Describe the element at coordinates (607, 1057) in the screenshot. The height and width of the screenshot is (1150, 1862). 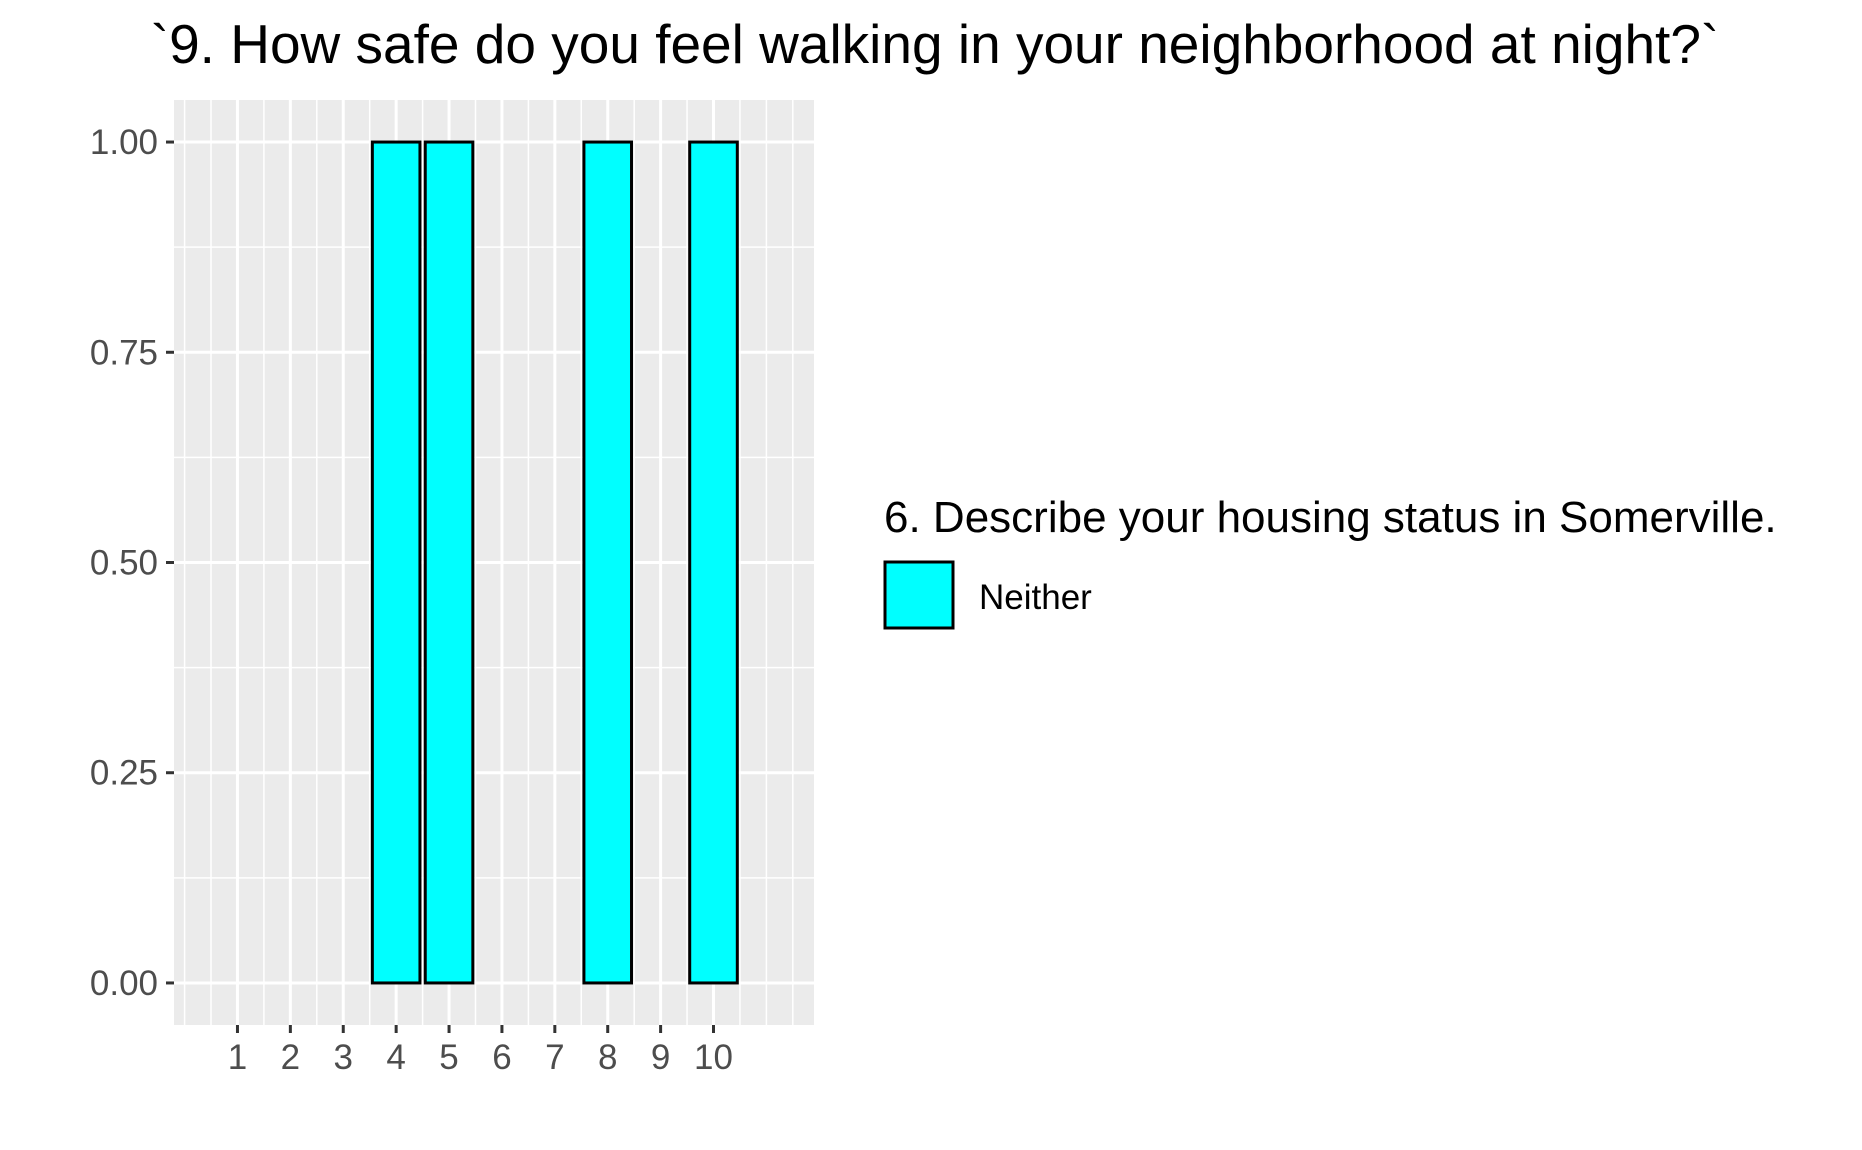
I see `x-tick-label: 8` at that location.